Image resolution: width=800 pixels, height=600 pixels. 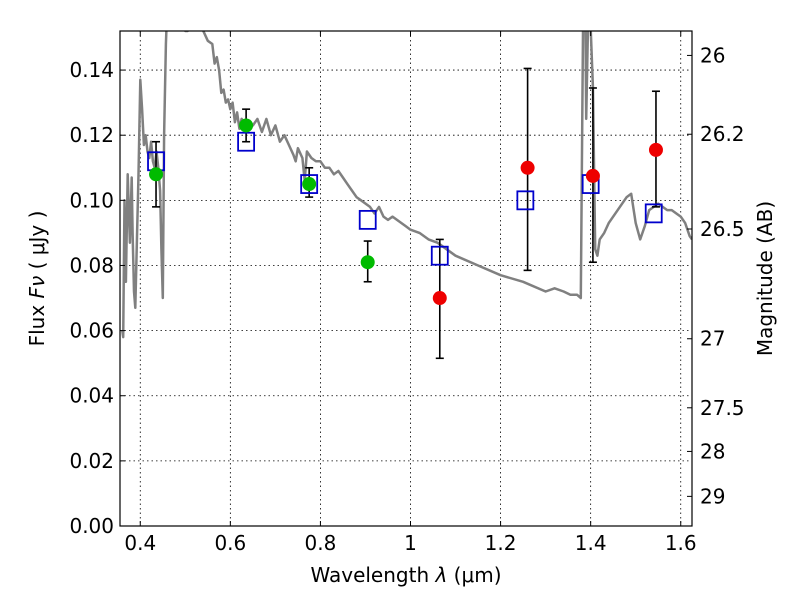 What do you see at coordinates (91, 396) in the screenshot?
I see `y-tick-label: 0.04` at bounding box center [91, 396].